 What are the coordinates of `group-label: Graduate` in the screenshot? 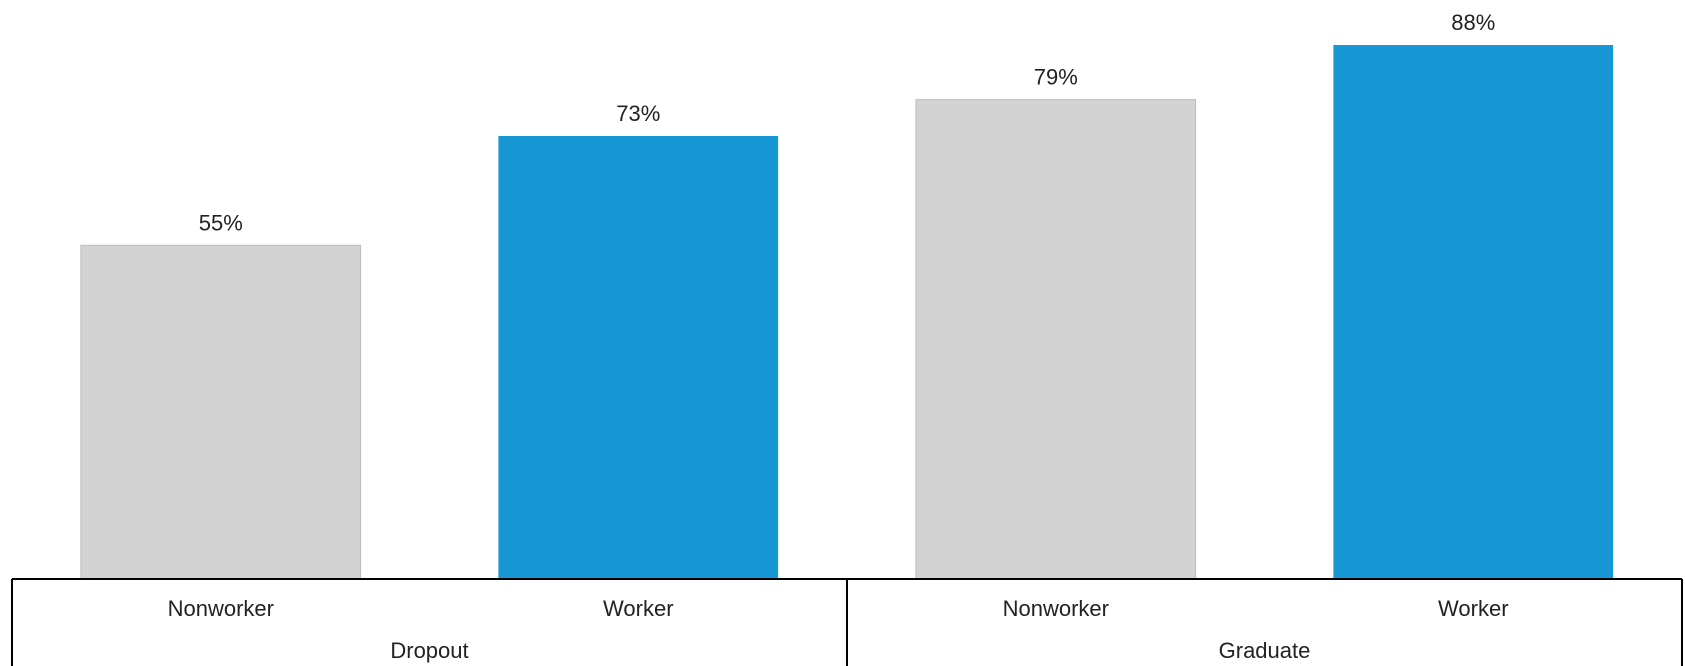 It's located at (1265, 650).